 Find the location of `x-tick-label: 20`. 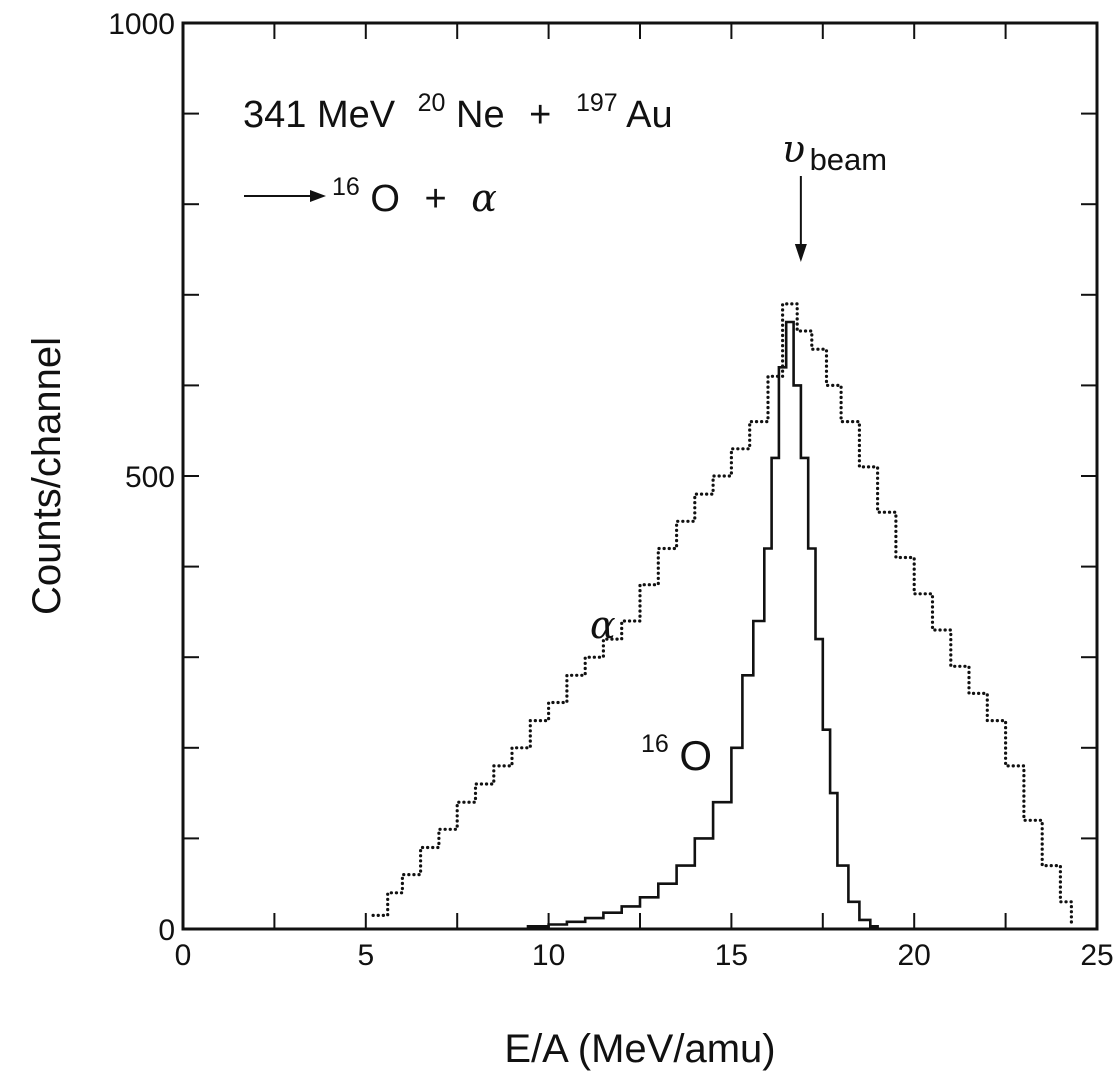

x-tick-label: 20 is located at coordinates (914, 955).